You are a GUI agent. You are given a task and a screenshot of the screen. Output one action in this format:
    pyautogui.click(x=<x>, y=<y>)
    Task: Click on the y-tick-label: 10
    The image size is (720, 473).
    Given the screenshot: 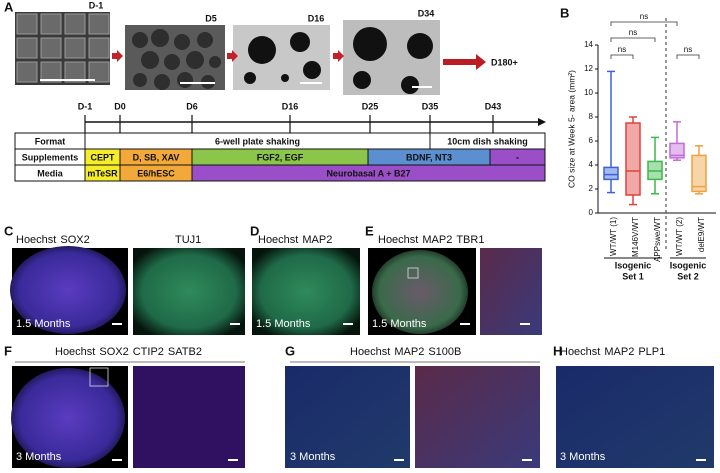 What is the action you would take?
    pyautogui.click(x=588, y=92)
    